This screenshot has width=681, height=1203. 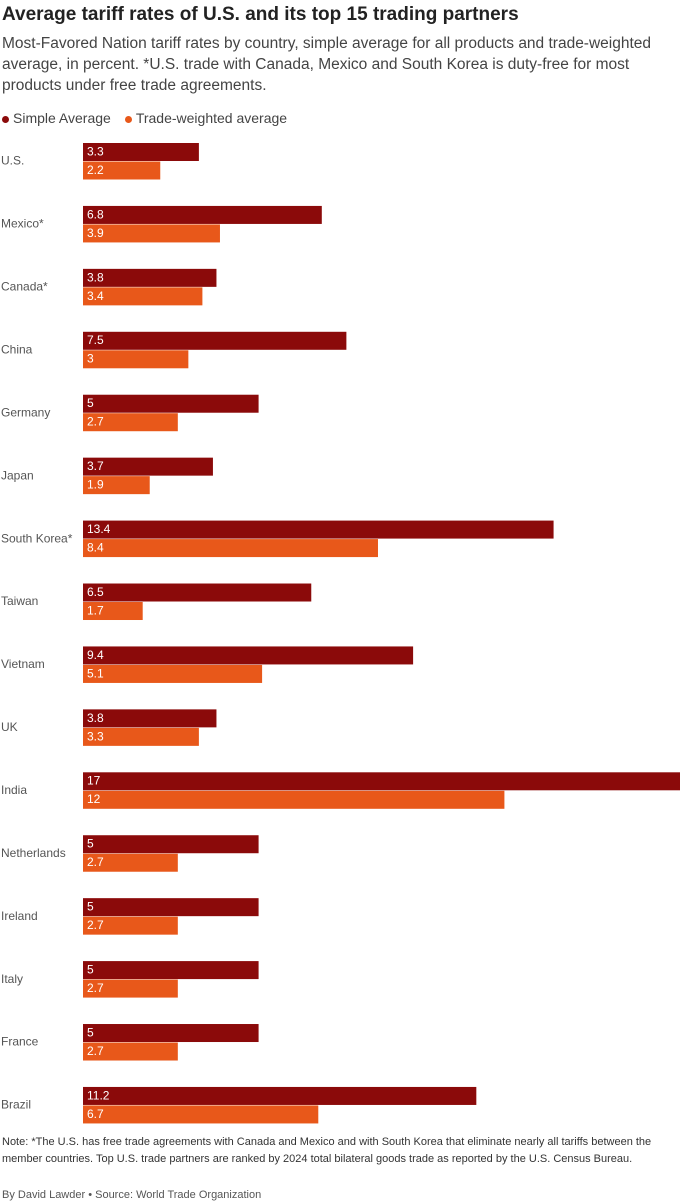 What do you see at coordinates (95, 170) in the screenshot?
I see `value-label: 2.2` at bounding box center [95, 170].